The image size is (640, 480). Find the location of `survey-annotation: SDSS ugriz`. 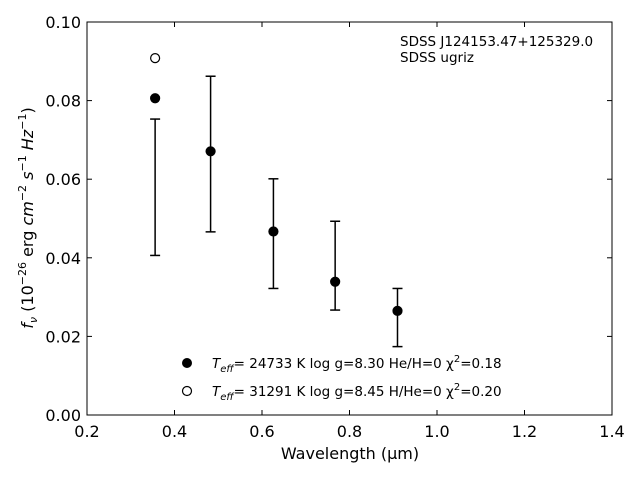

survey-annotation: SDSS ugriz is located at coordinates (437, 58).